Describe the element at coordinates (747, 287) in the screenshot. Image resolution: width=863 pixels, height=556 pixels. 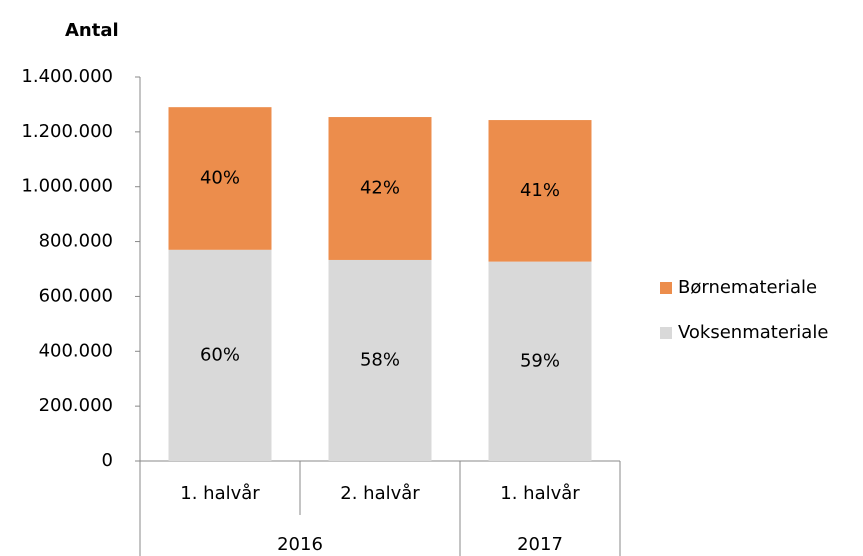
I see `legend-label: Børnemateriale` at that location.